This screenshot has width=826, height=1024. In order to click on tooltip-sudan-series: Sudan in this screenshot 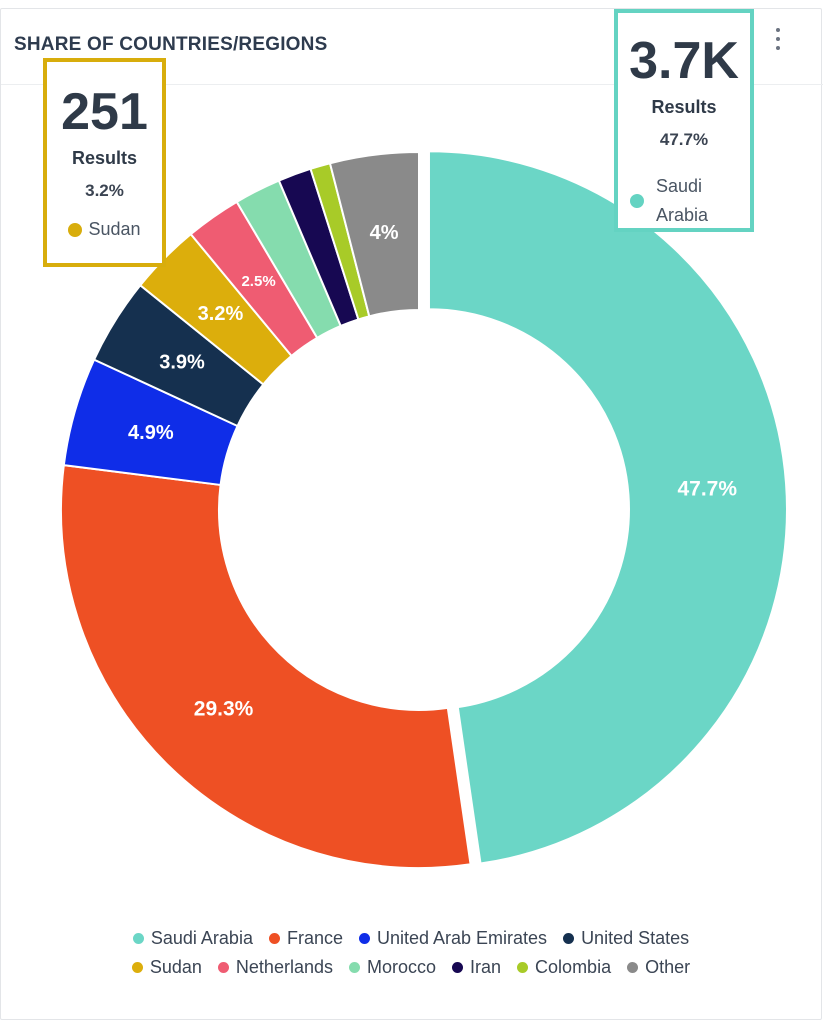, I will do `click(104, 229)`.